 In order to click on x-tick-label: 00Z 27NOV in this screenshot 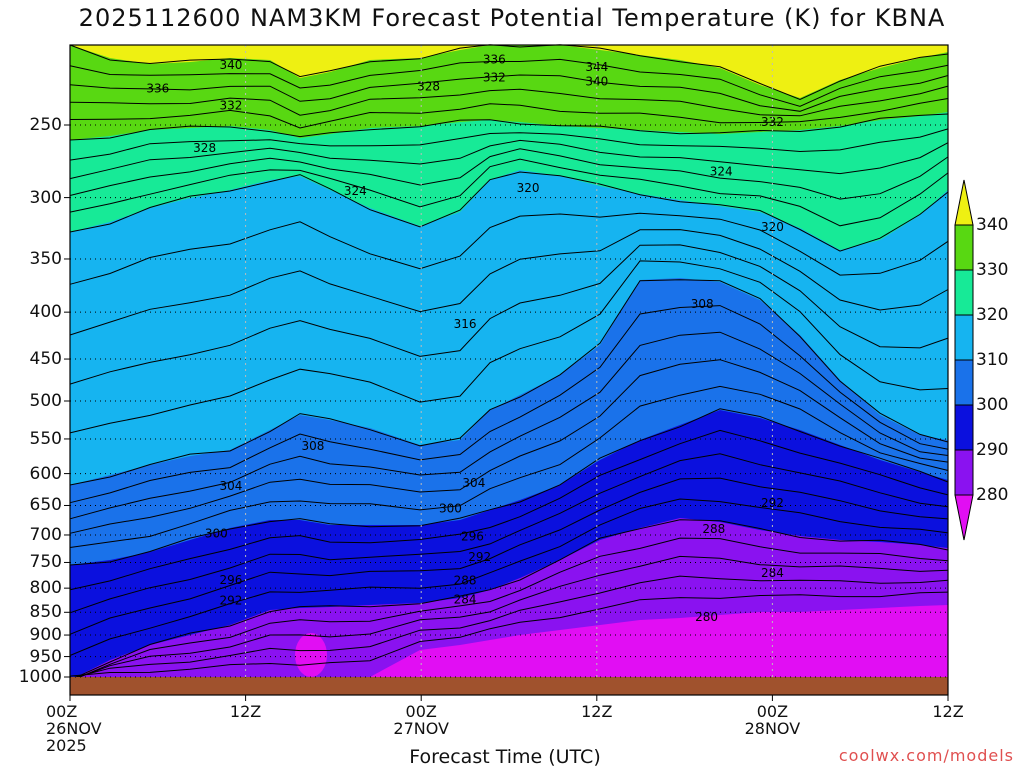, I will do `click(421, 720)`.